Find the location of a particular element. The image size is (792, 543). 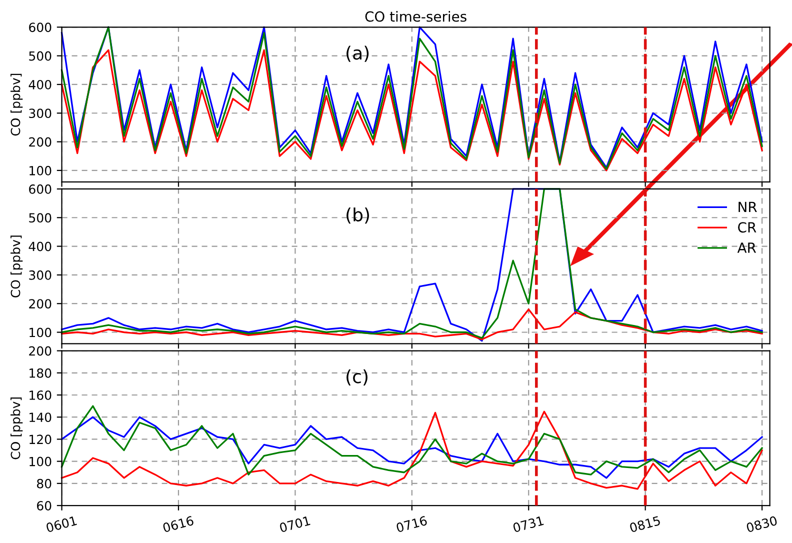

legend-label: AR is located at coordinates (746, 247).